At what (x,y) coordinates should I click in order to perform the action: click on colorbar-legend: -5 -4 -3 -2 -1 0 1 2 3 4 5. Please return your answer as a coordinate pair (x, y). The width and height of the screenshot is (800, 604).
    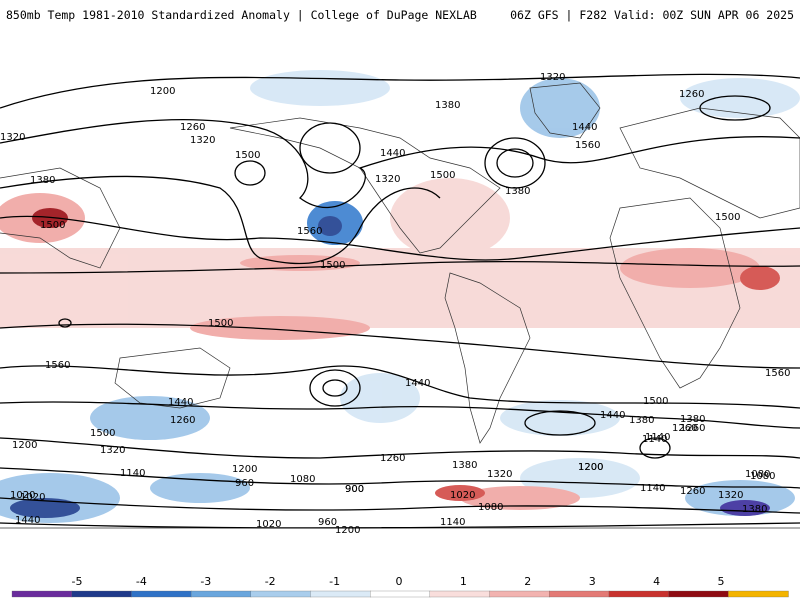
    Looking at the image, I should click on (400, 580).